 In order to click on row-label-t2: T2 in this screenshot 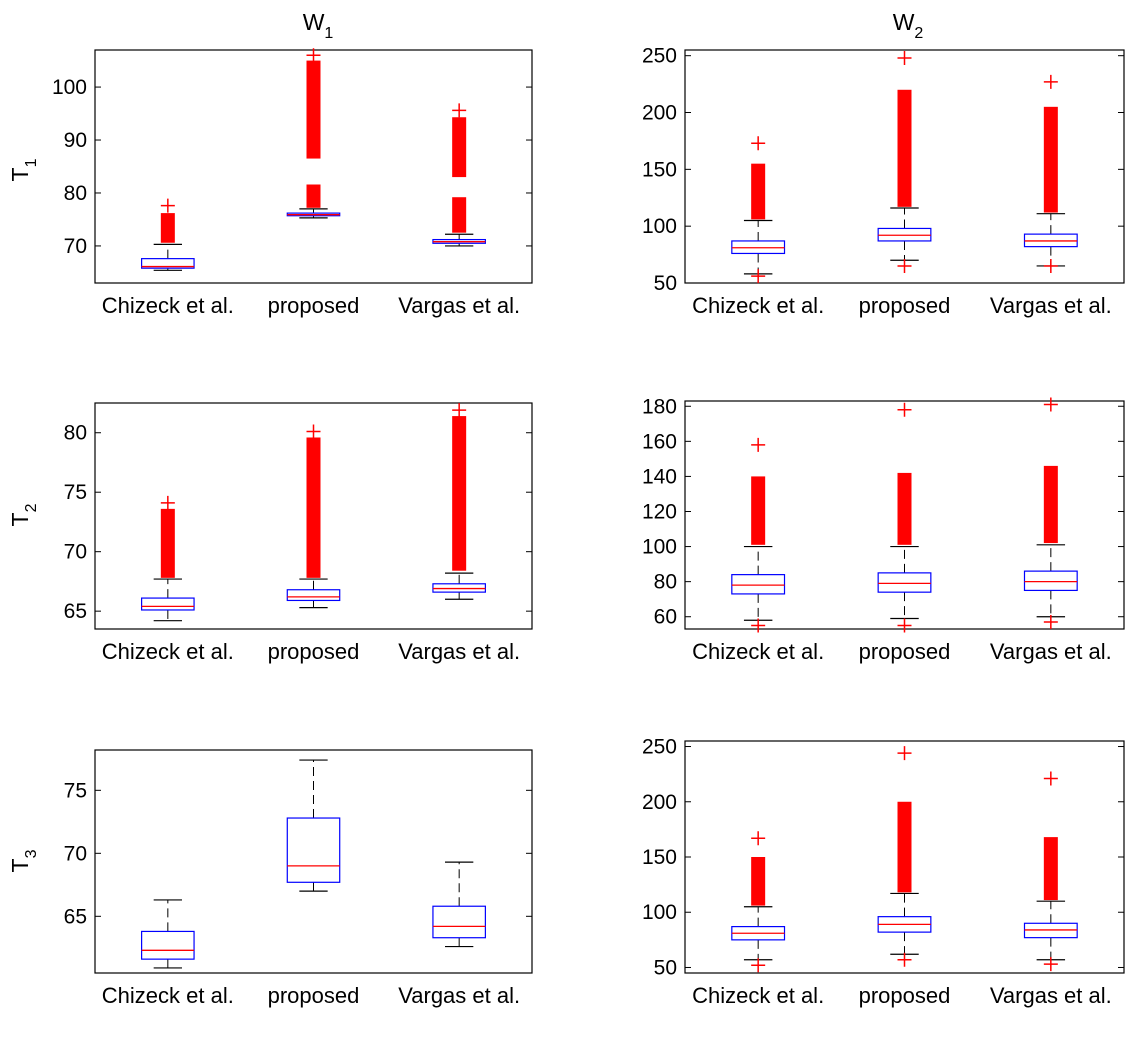, I will do `click(23, 514)`.